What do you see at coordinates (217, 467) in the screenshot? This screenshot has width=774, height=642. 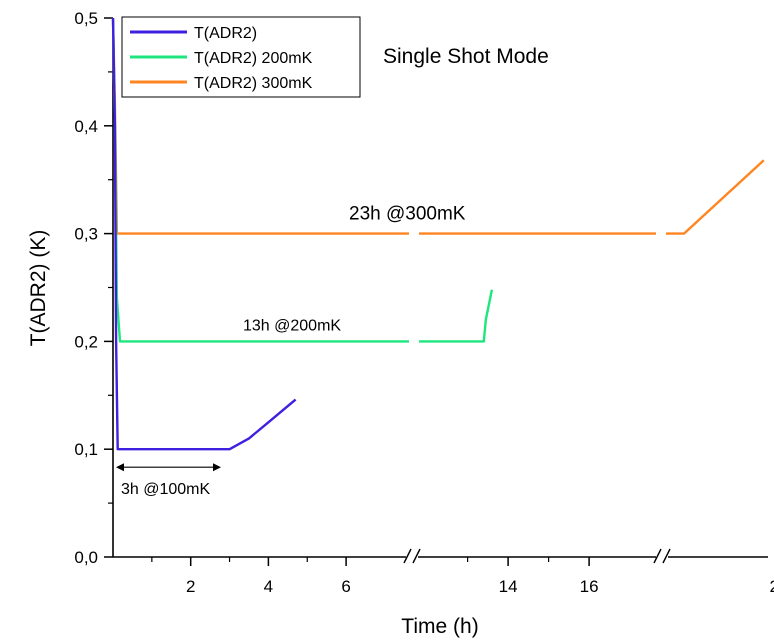 I see `arrow-head-right` at bounding box center [217, 467].